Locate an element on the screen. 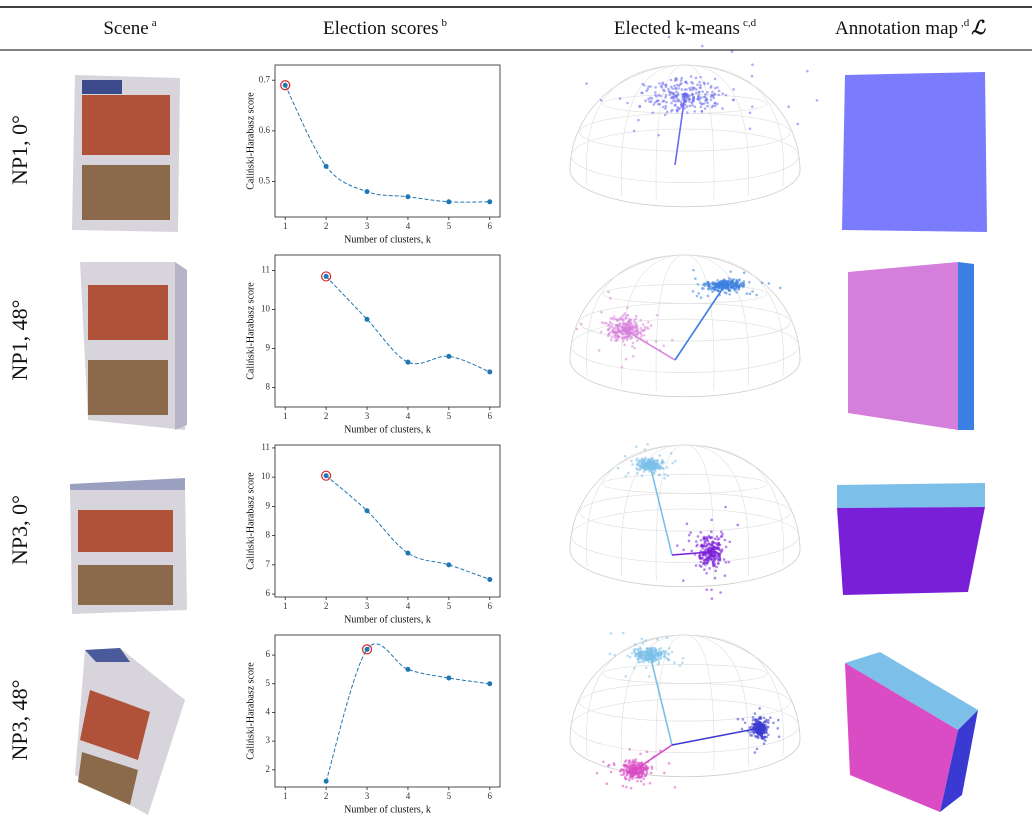 This screenshot has width=1032, height=834. x-tick-label: 4 is located at coordinates (408, 226).